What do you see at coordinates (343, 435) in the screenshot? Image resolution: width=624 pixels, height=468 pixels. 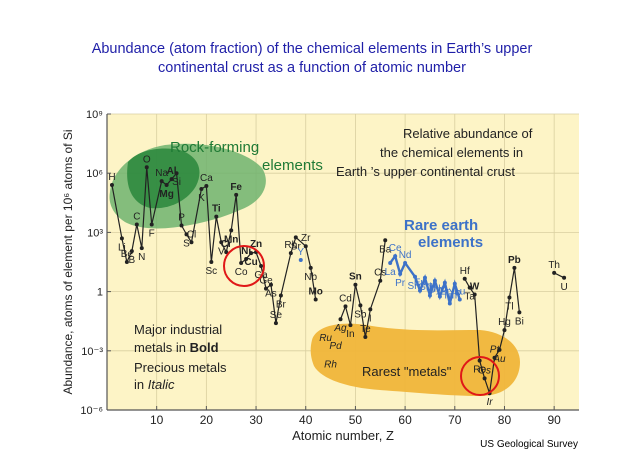 I see `x-axis-label: Atomic number, Z` at bounding box center [343, 435].